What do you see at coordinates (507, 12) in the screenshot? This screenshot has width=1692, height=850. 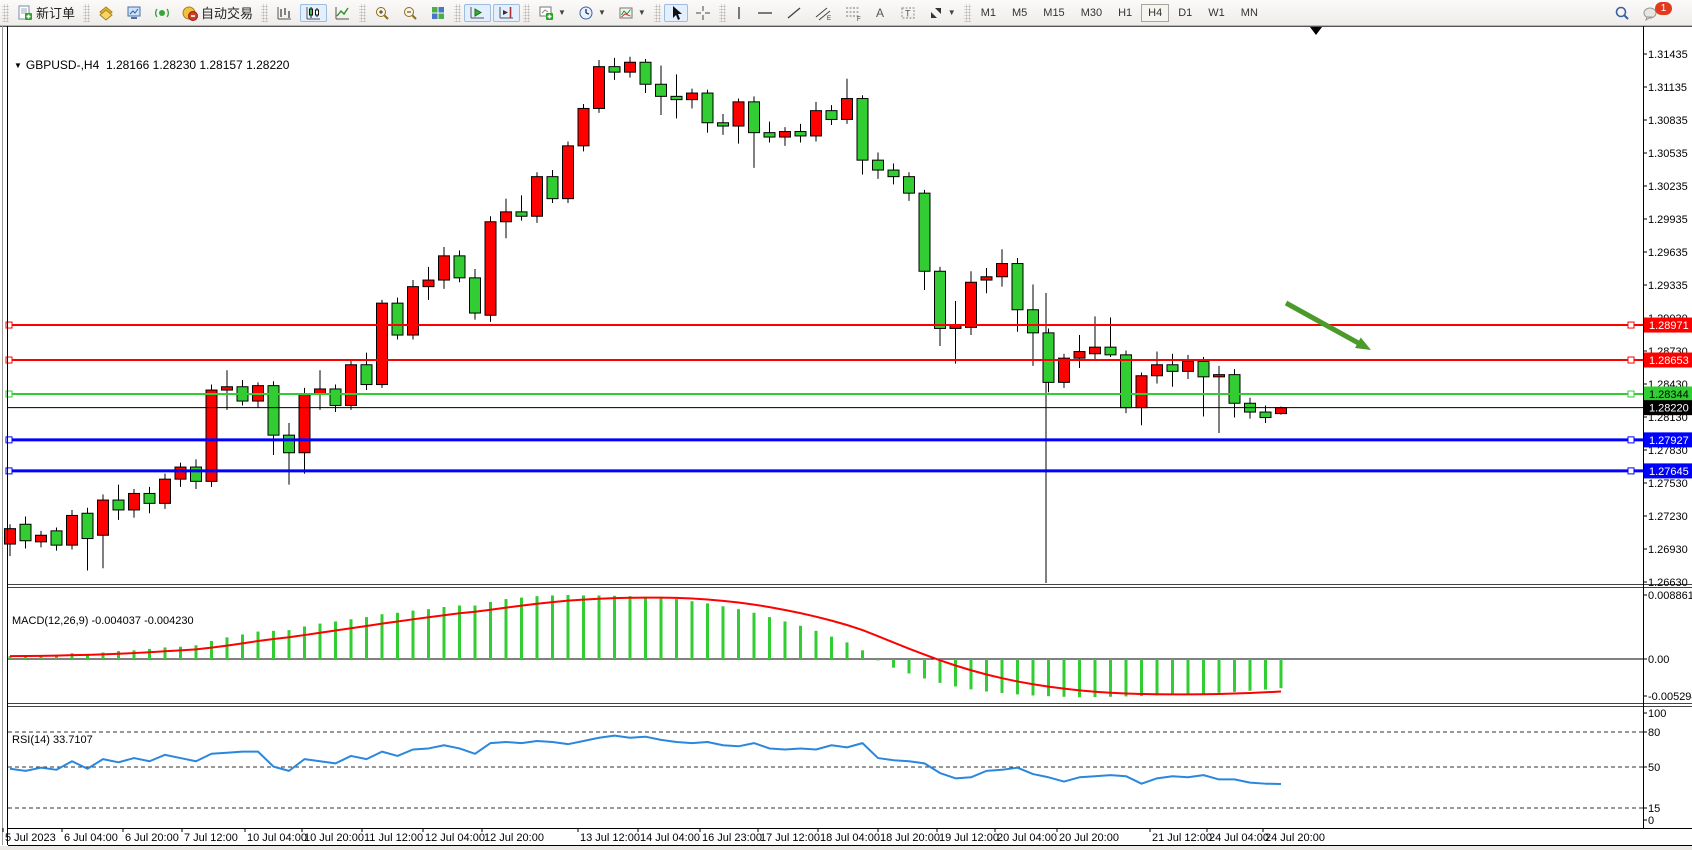 I see `chart-shift-button` at bounding box center [507, 12].